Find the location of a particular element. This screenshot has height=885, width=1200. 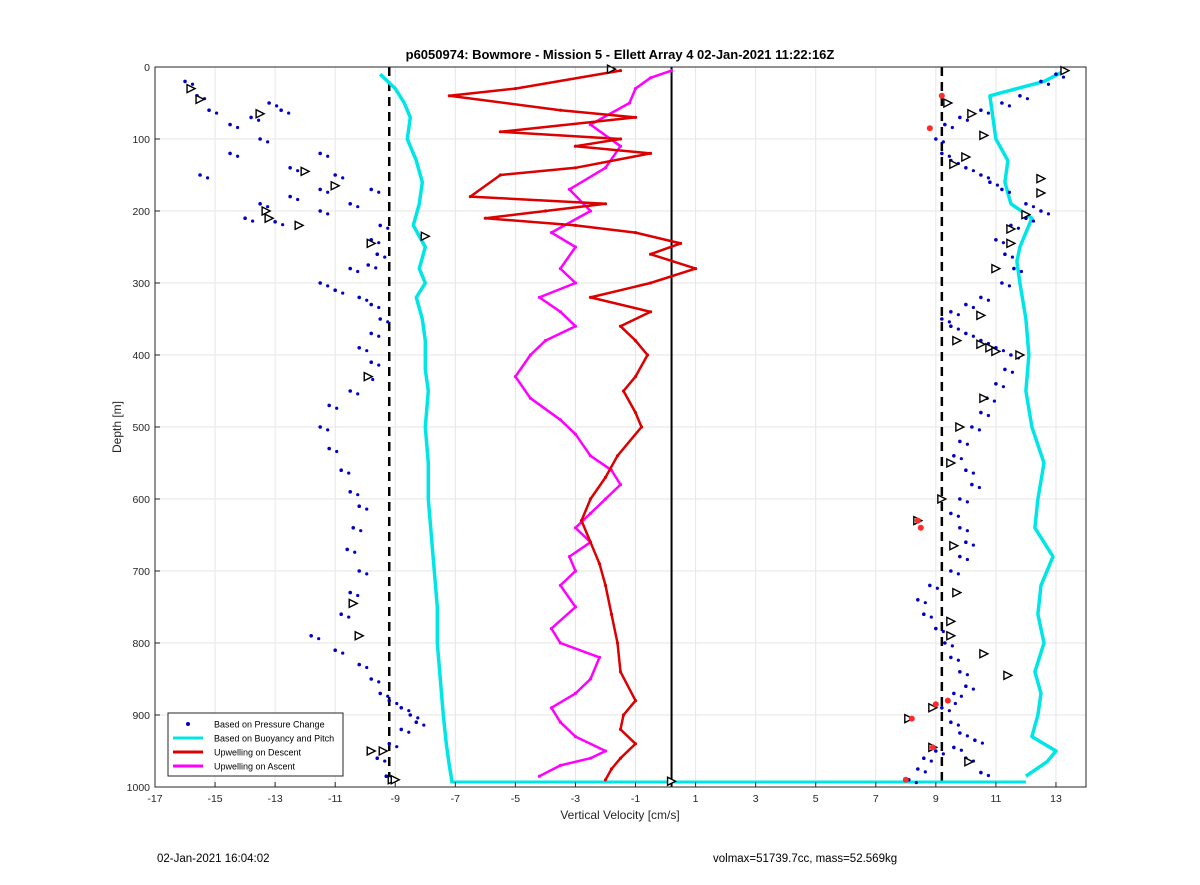

y-tick-label: 200 is located at coordinates (141, 212).